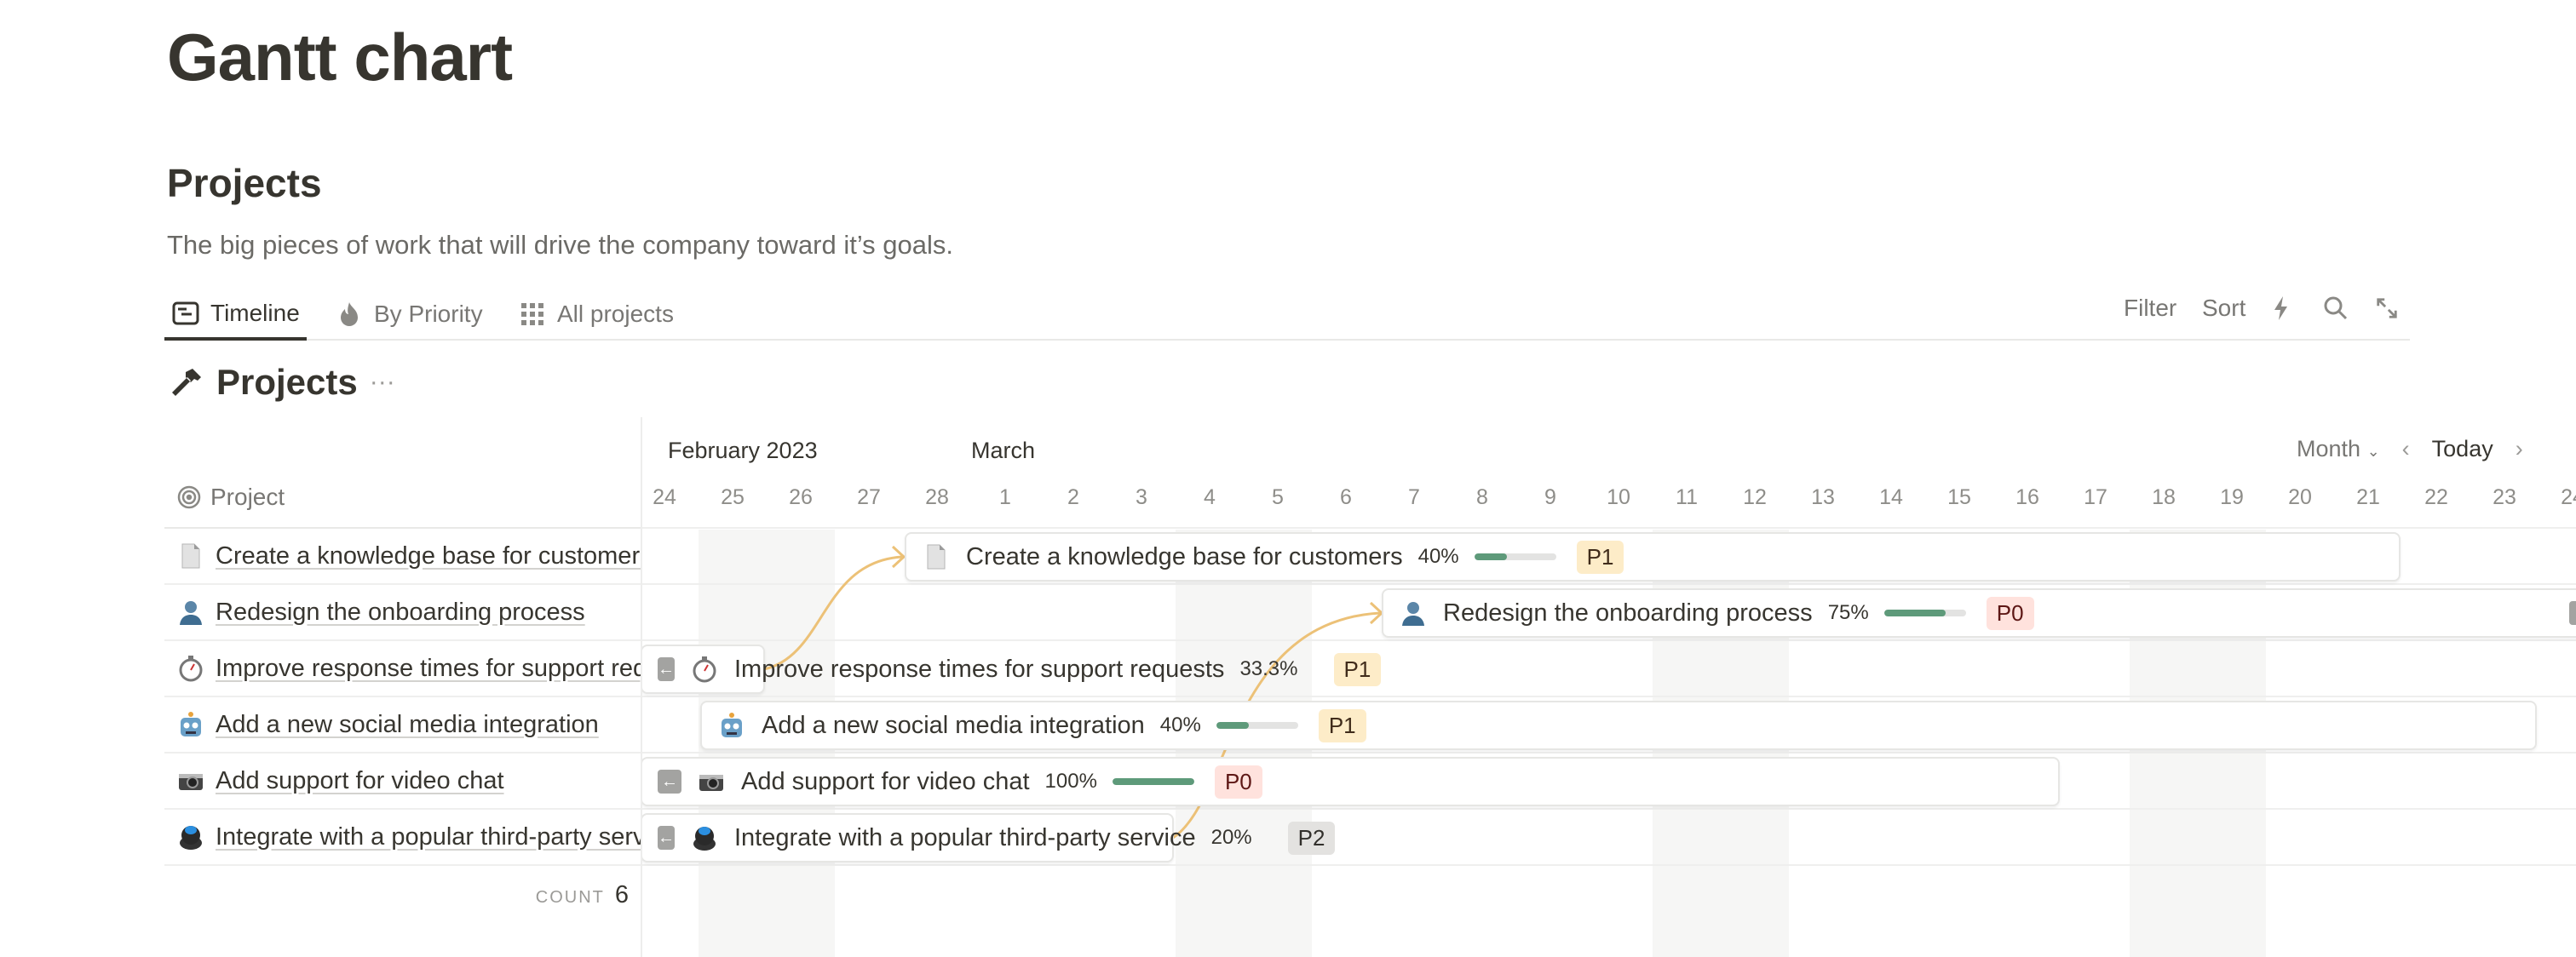 The width and height of the screenshot is (2576, 957). I want to click on day-label: 8, so click(1482, 497).